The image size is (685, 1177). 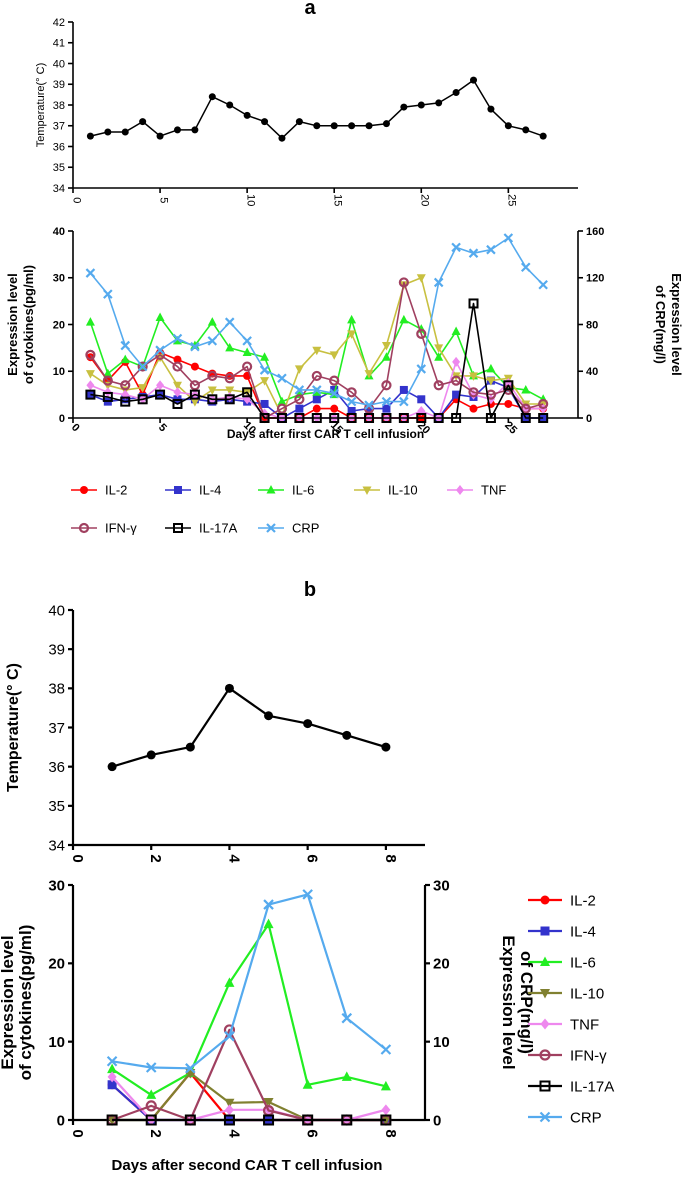 I want to click on legend: IL-2 IL-4 IL-6 IL-10 TNF IFN-γ IL-17A CRP, so click(x=288, y=509).